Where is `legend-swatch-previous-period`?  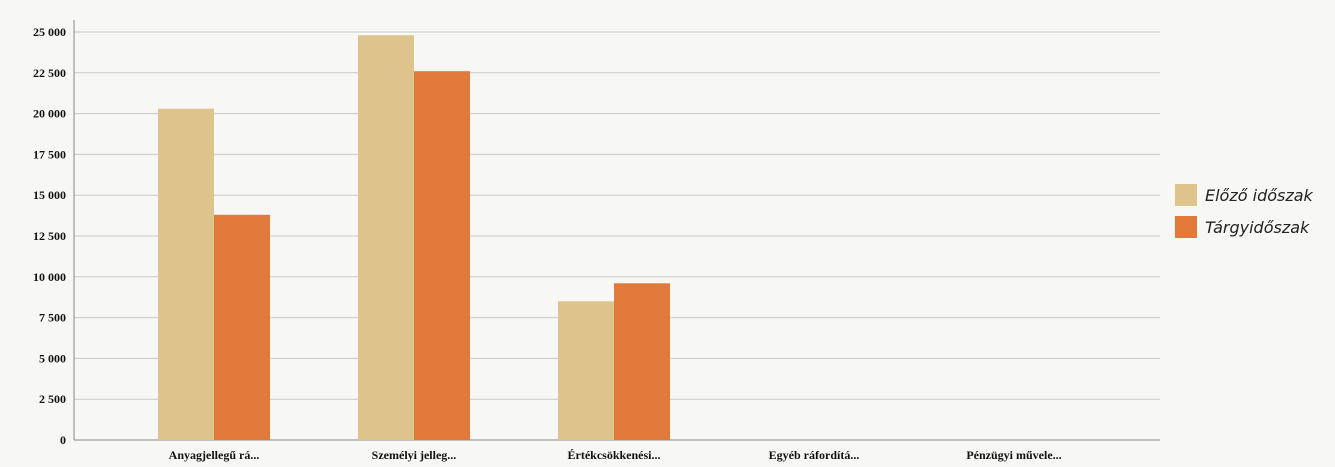 legend-swatch-previous-period is located at coordinates (1186, 195).